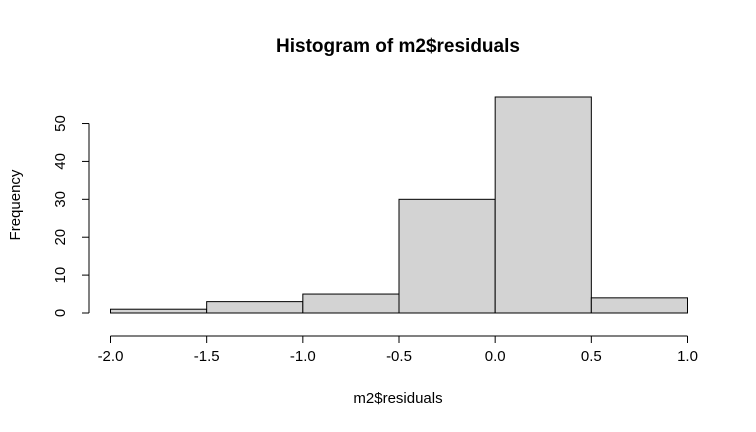 The image size is (756, 432). Describe the element at coordinates (398, 46) in the screenshot. I see `chart-title: Histogram of m2$residuals` at that location.